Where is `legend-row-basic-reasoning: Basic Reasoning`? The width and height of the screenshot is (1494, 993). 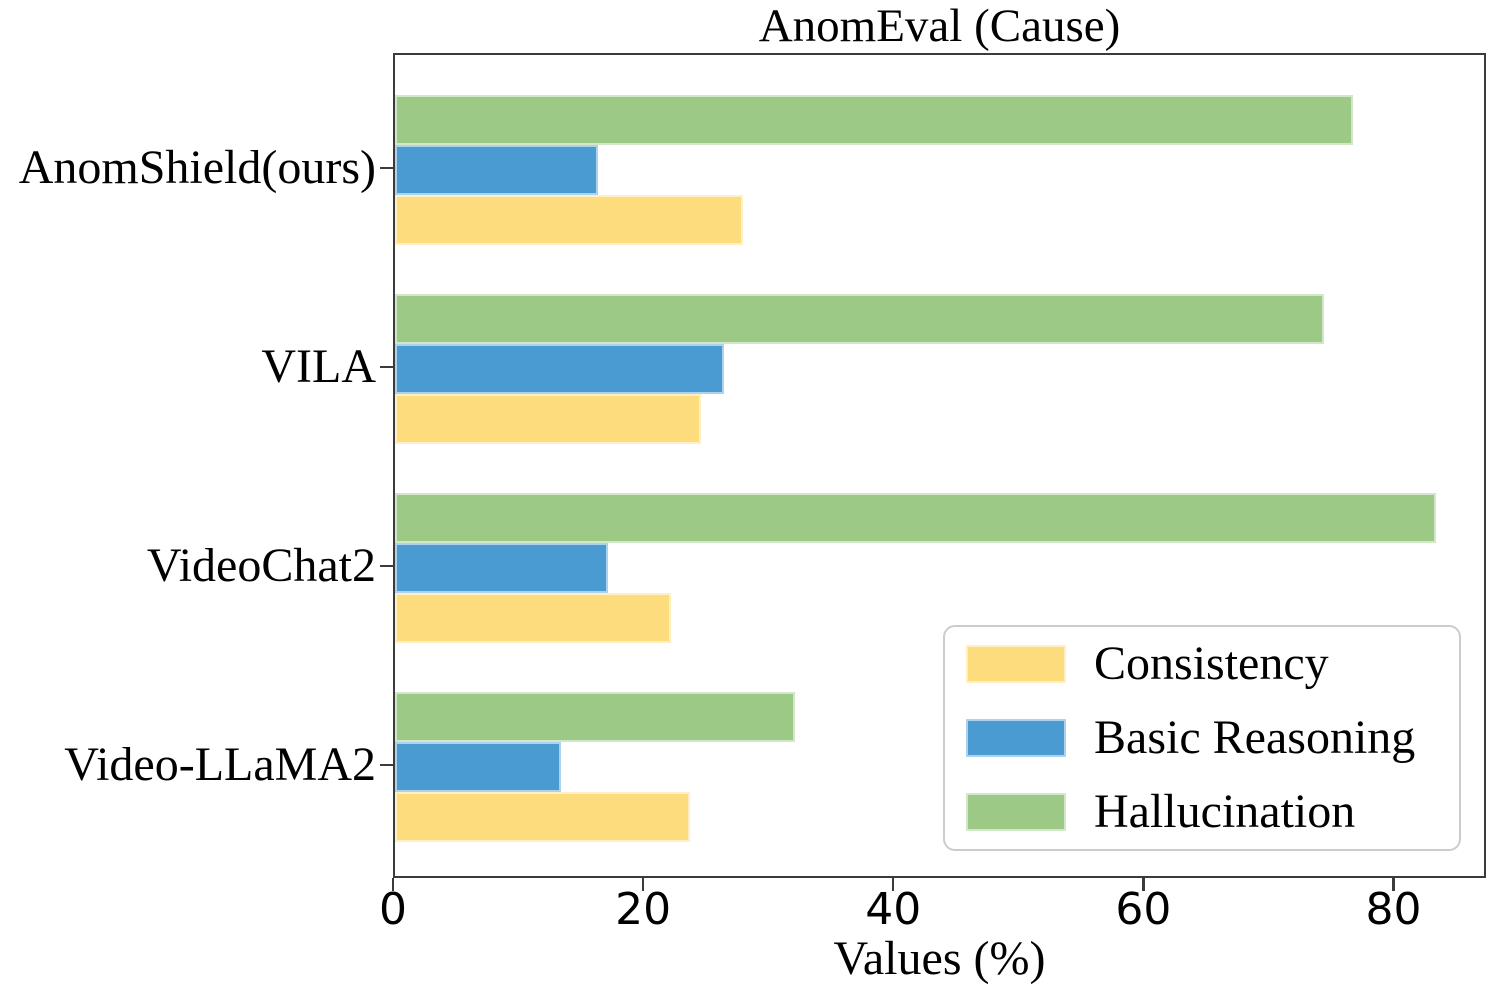 legend-row-basic-reasoning: Basic Reasoning is located at coordinates (1202, 738).